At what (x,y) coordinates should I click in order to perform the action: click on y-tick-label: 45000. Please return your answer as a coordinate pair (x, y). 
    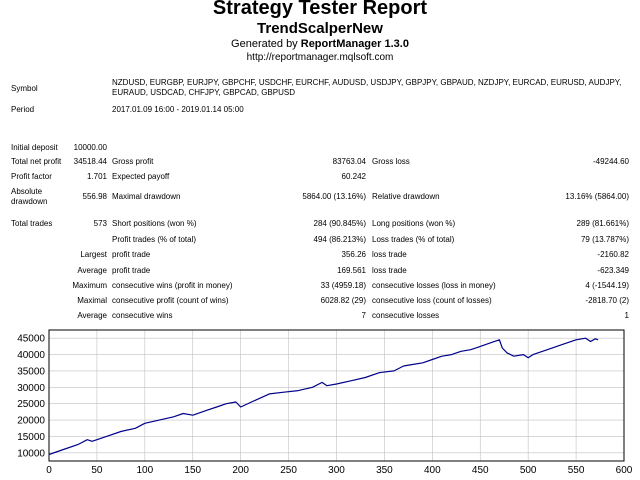
    Looking at the image, I should click on (31, 339).